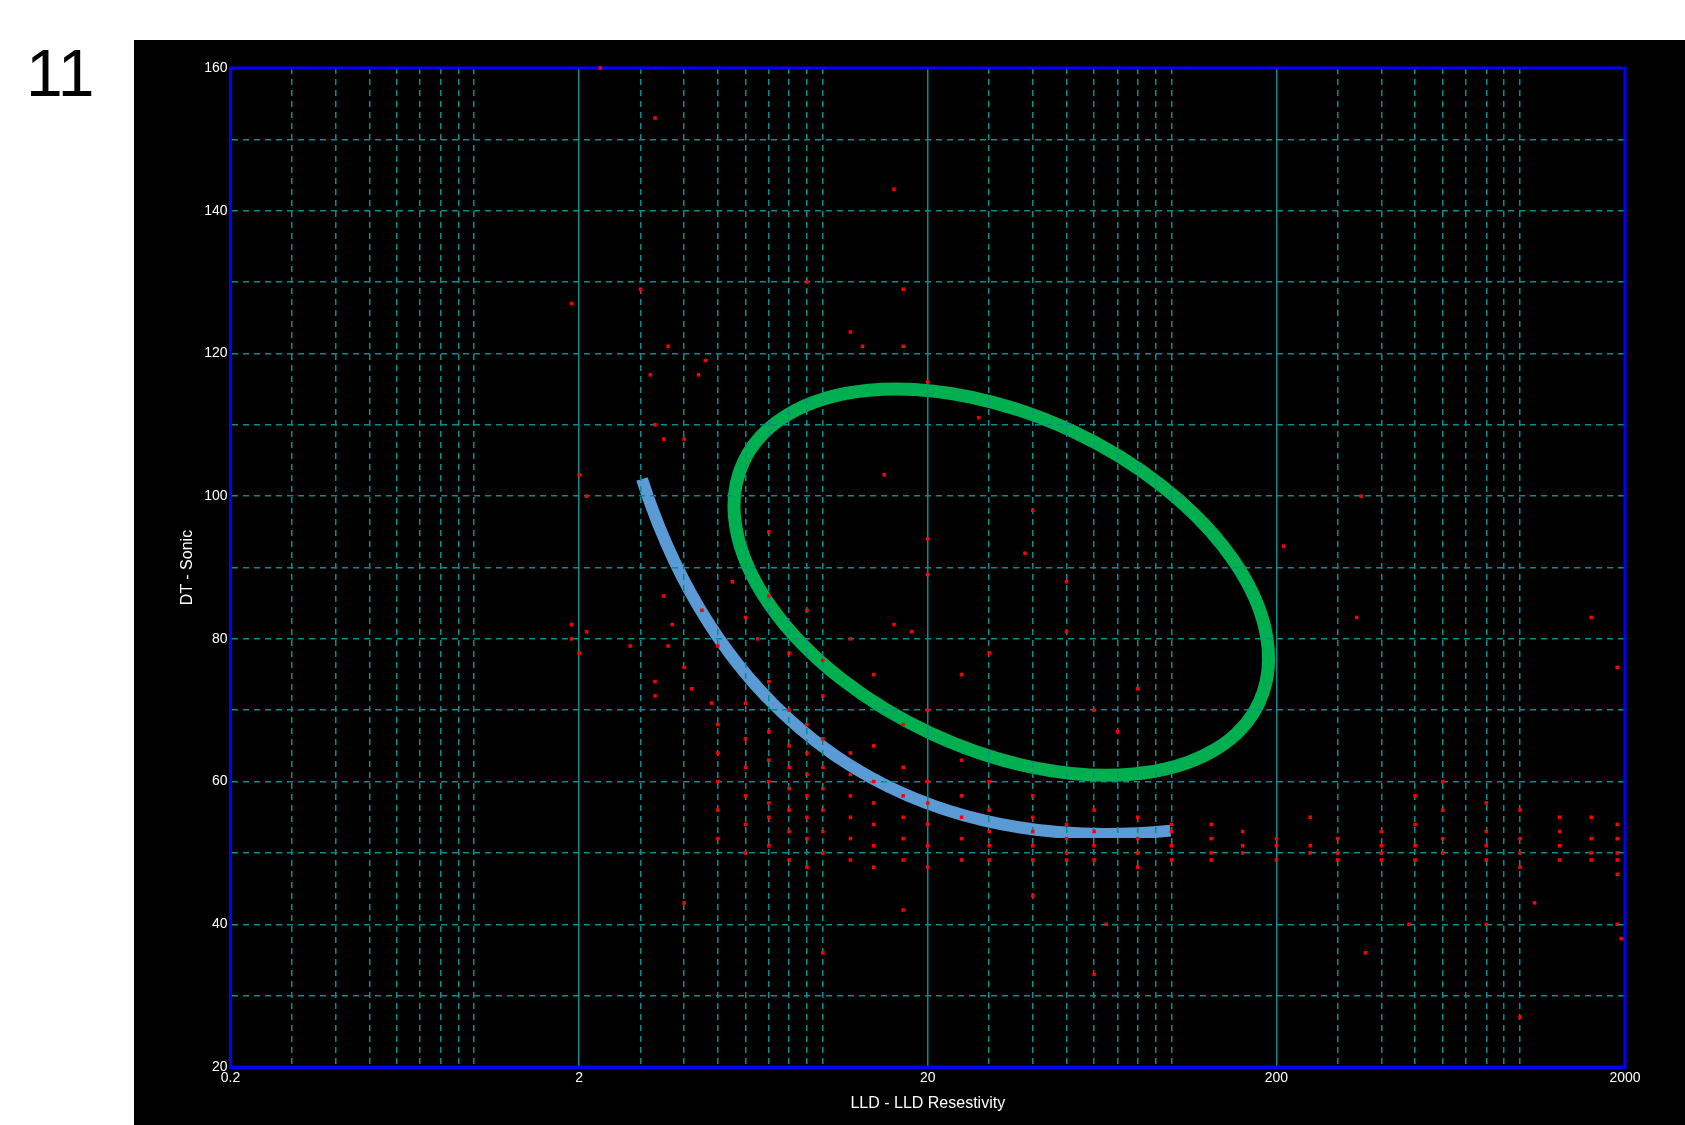 This screenshot has width=1685, height=1125. What do you see at coordinates (219, 637) in the screenshot?
I see `y-tick-label: 80` at bounding box center [219, 637].